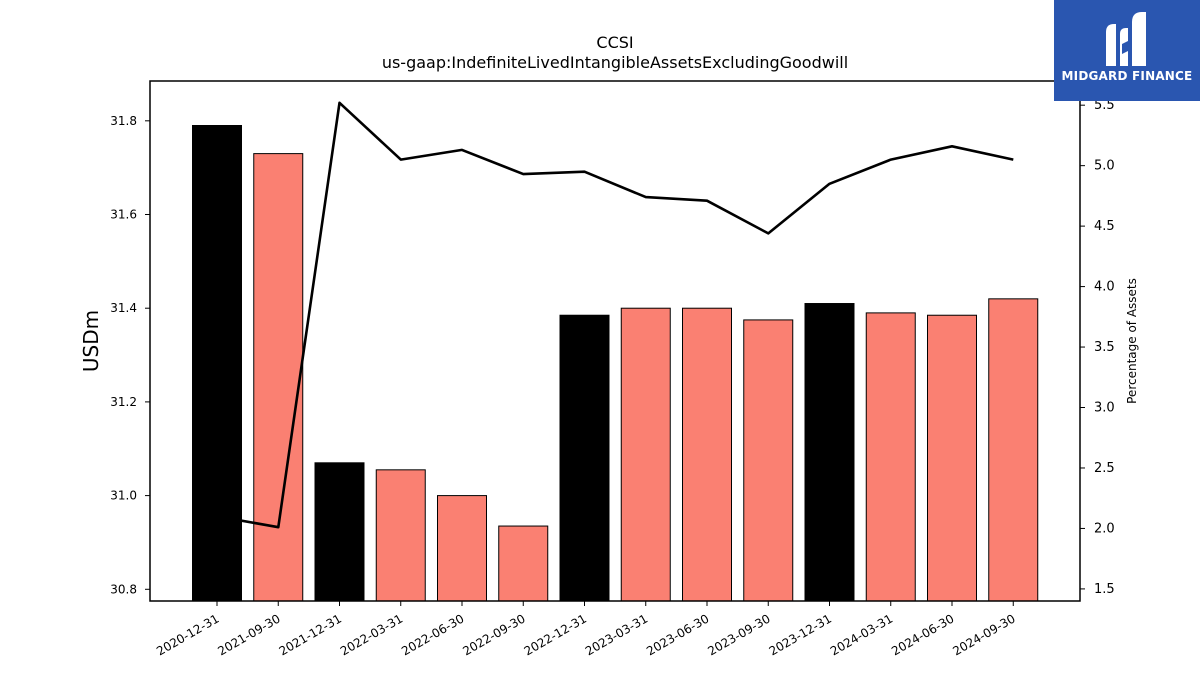  I want to click on x-tick-label: 2022-12-31, so click(555, 634).